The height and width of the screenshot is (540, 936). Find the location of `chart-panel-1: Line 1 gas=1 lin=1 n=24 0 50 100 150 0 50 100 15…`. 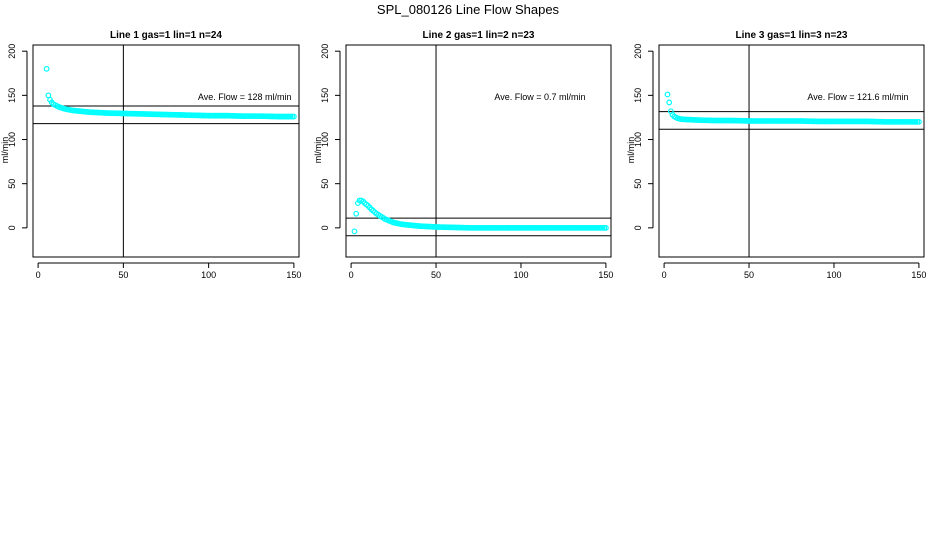

chart-panel-1: Line 1 gas=1 lin=1 n=24 0 50 100 150 0 50 100 15… is located at coordinates (150, 155).